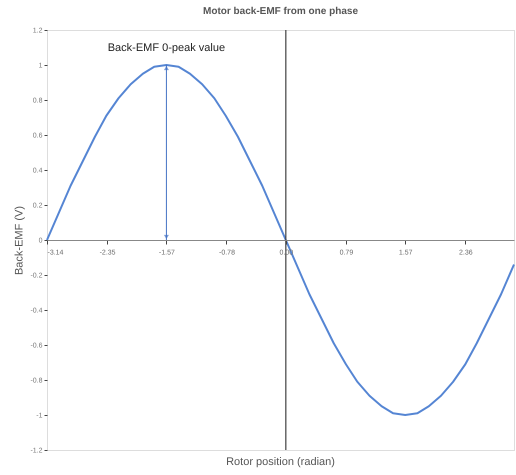  Describe the element at coordinates (280, 11) in the screenshot. I see `chart-title: Motor back-EMF from one phase` at that location.